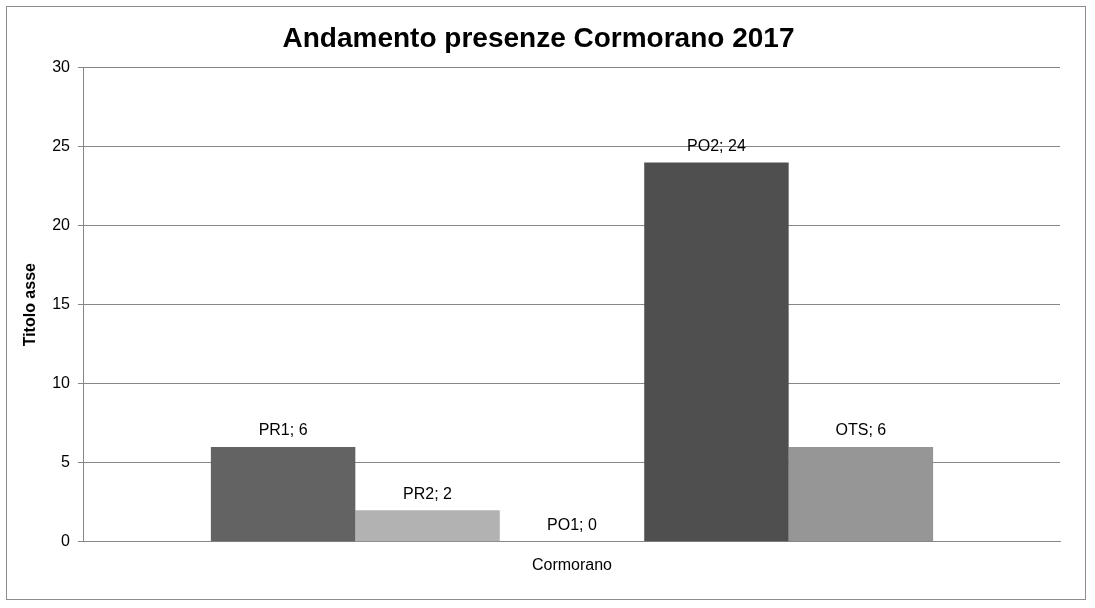  What do you see at coordinates (861, 430) in the screenshot?
I see `data-label: OTS; 6` at bounding box center [861, 430].